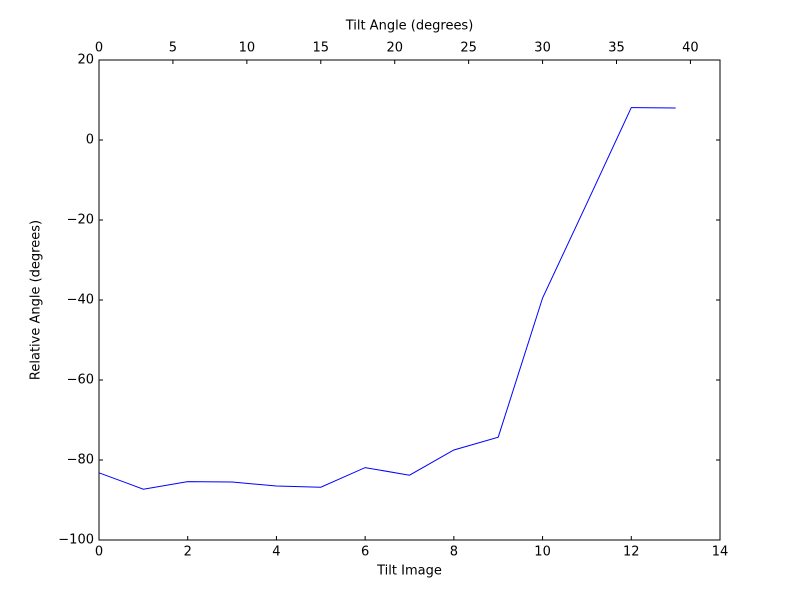  Describe the element at coordinates (542, 552) in the screenshot. I see `x-tick-label: 10` at that location.